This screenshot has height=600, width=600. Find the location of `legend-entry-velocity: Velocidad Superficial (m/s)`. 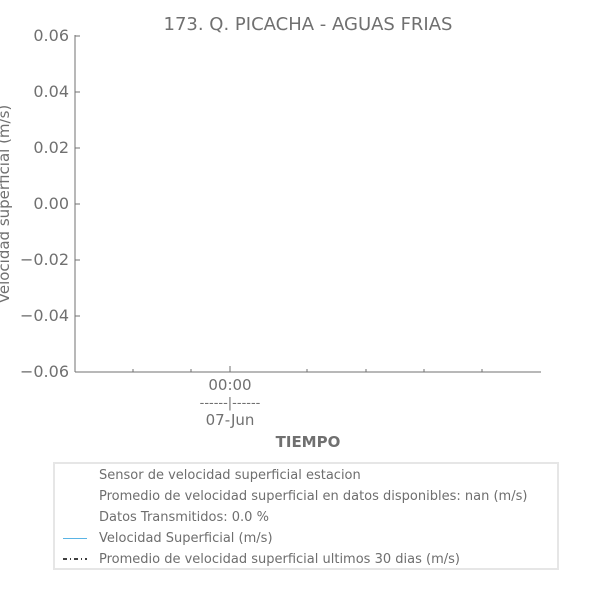

legend-entry-velocity: Velocidad Superficial (m/s) is located at coordinates (306, 539).